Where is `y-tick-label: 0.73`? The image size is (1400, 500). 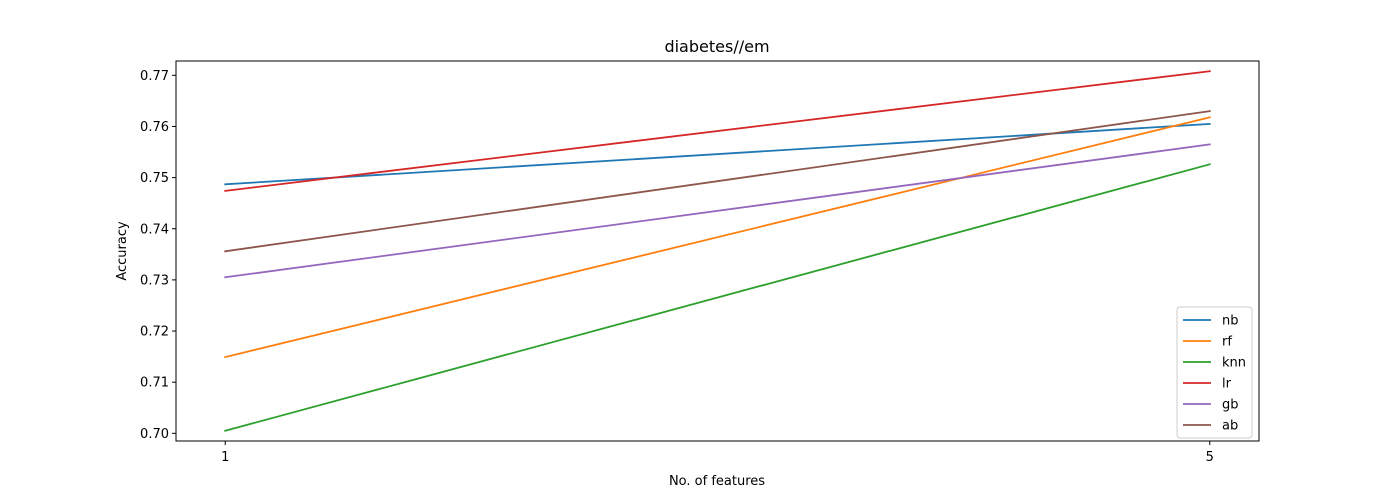 y-tick-label: 0.73 is located at coordinates (154, 280).